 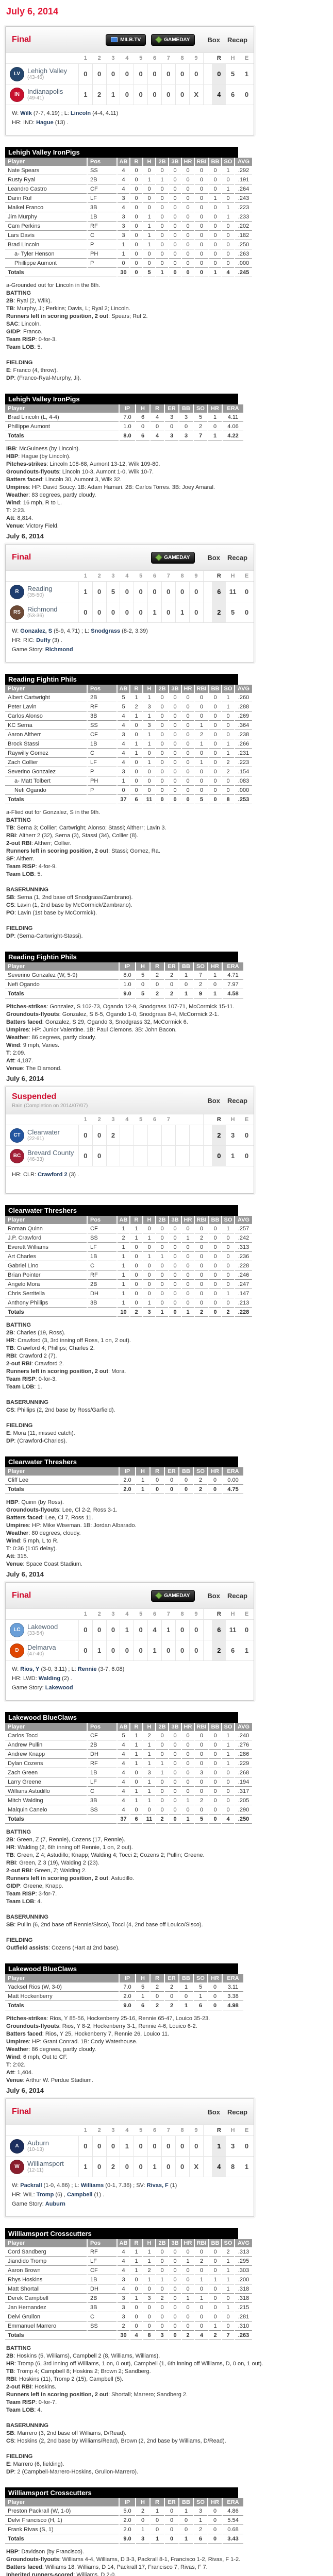 What do you see at coordinates (62, 1996) in the screenshot?
I see `player-name: Matt Hockenberry` at bounding box center [62, 1996].